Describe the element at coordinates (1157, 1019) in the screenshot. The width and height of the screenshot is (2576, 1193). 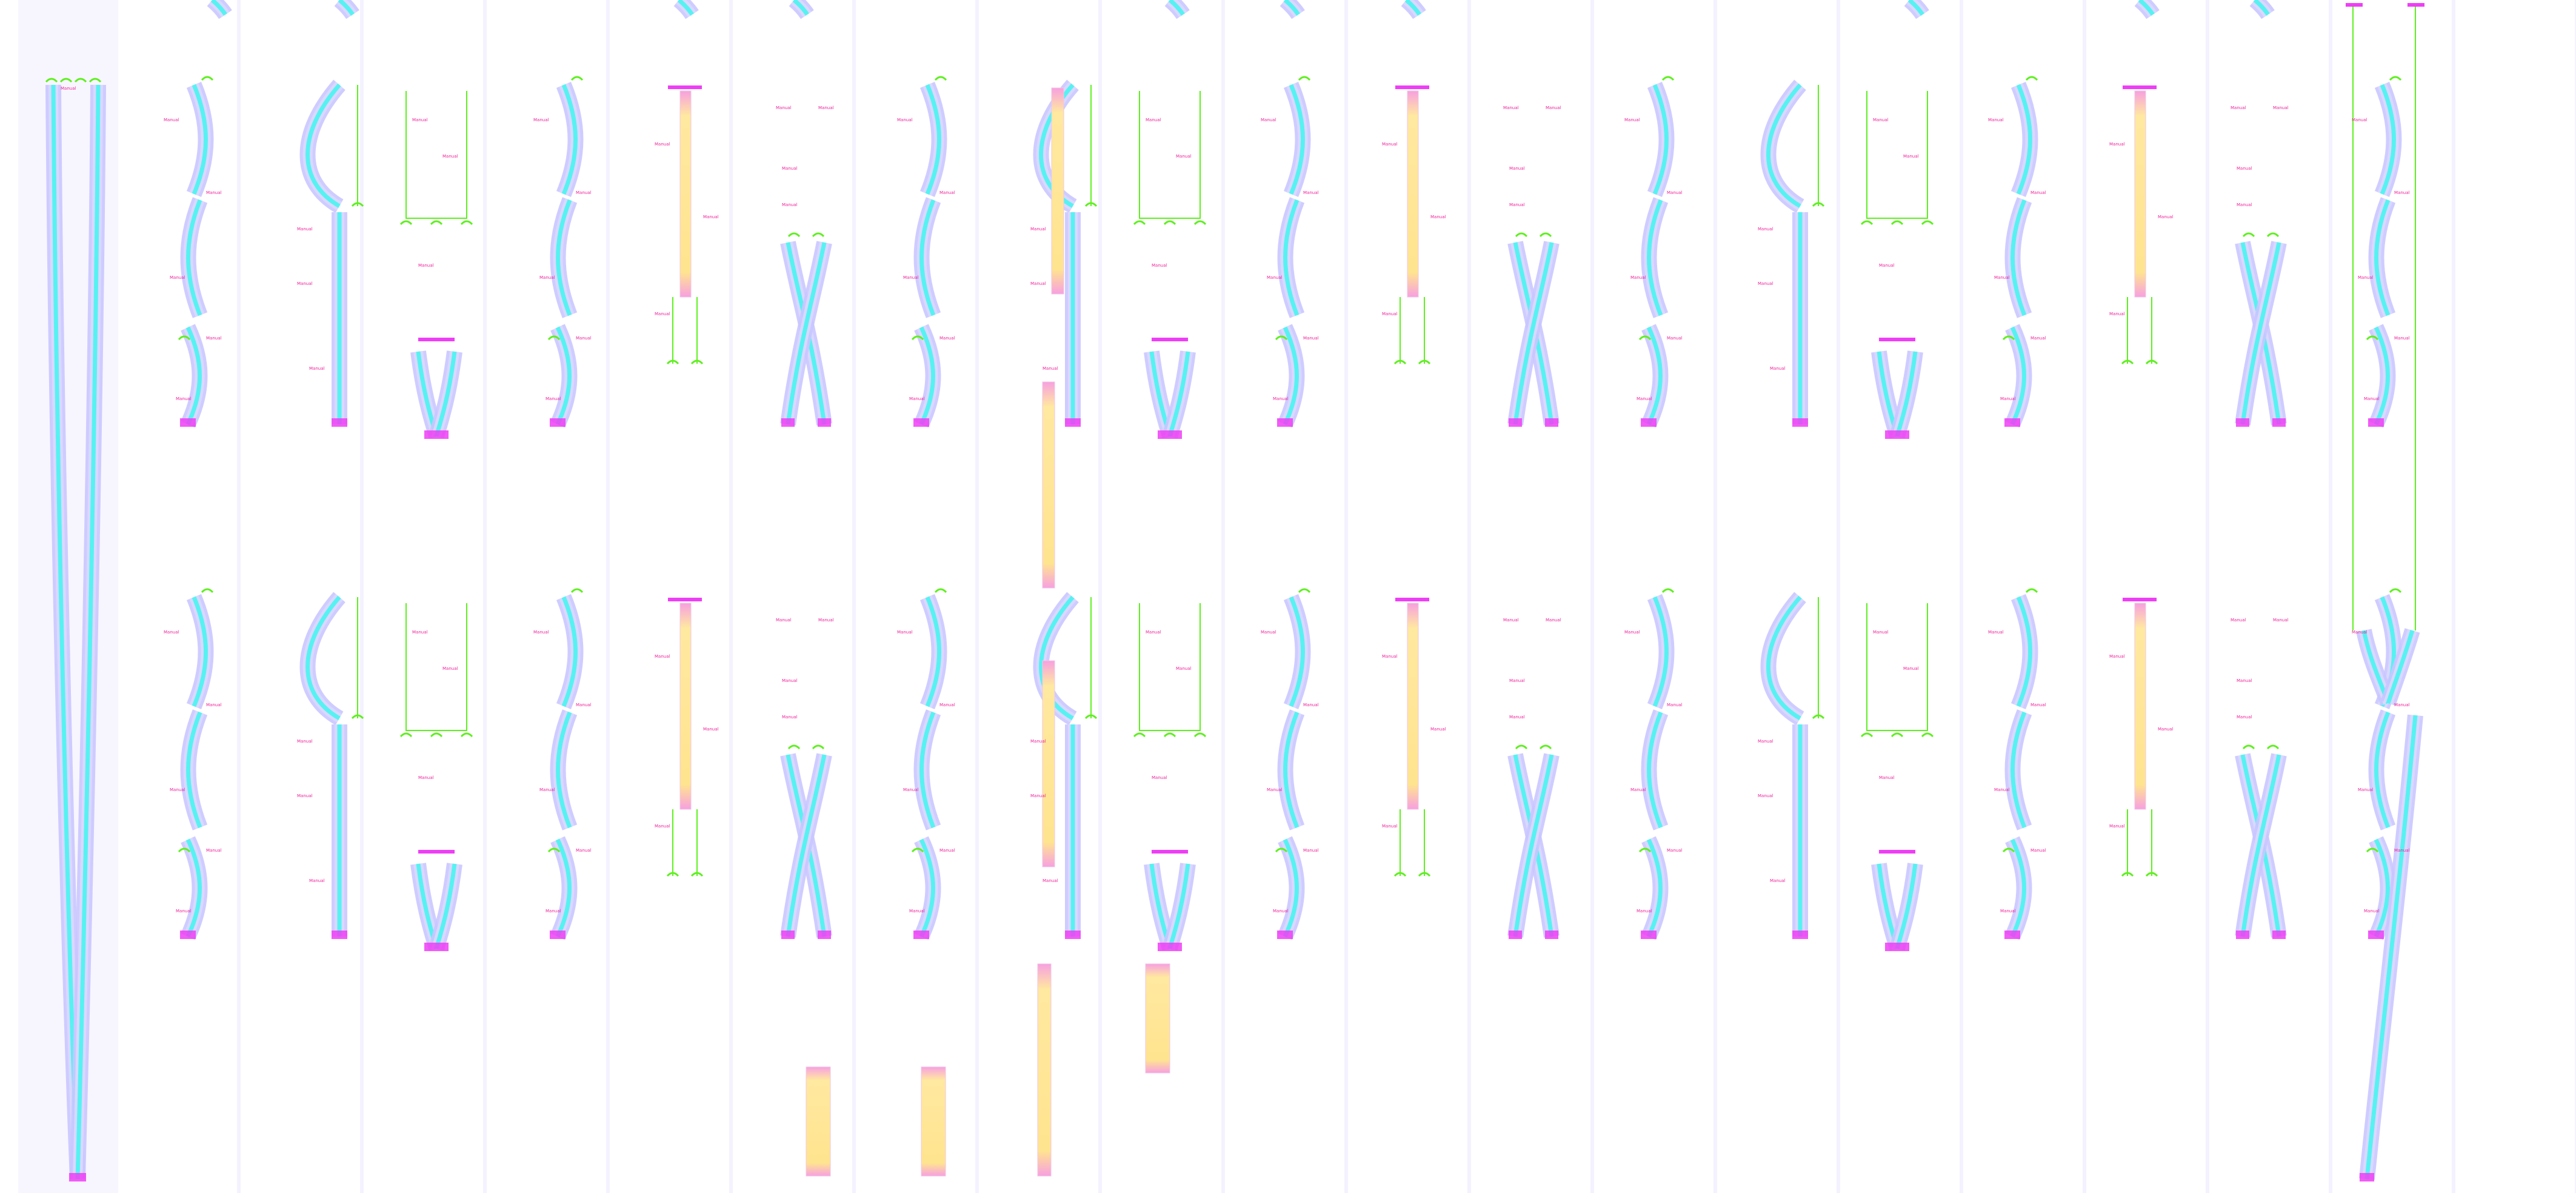
I see `yellow-bar` at that location.